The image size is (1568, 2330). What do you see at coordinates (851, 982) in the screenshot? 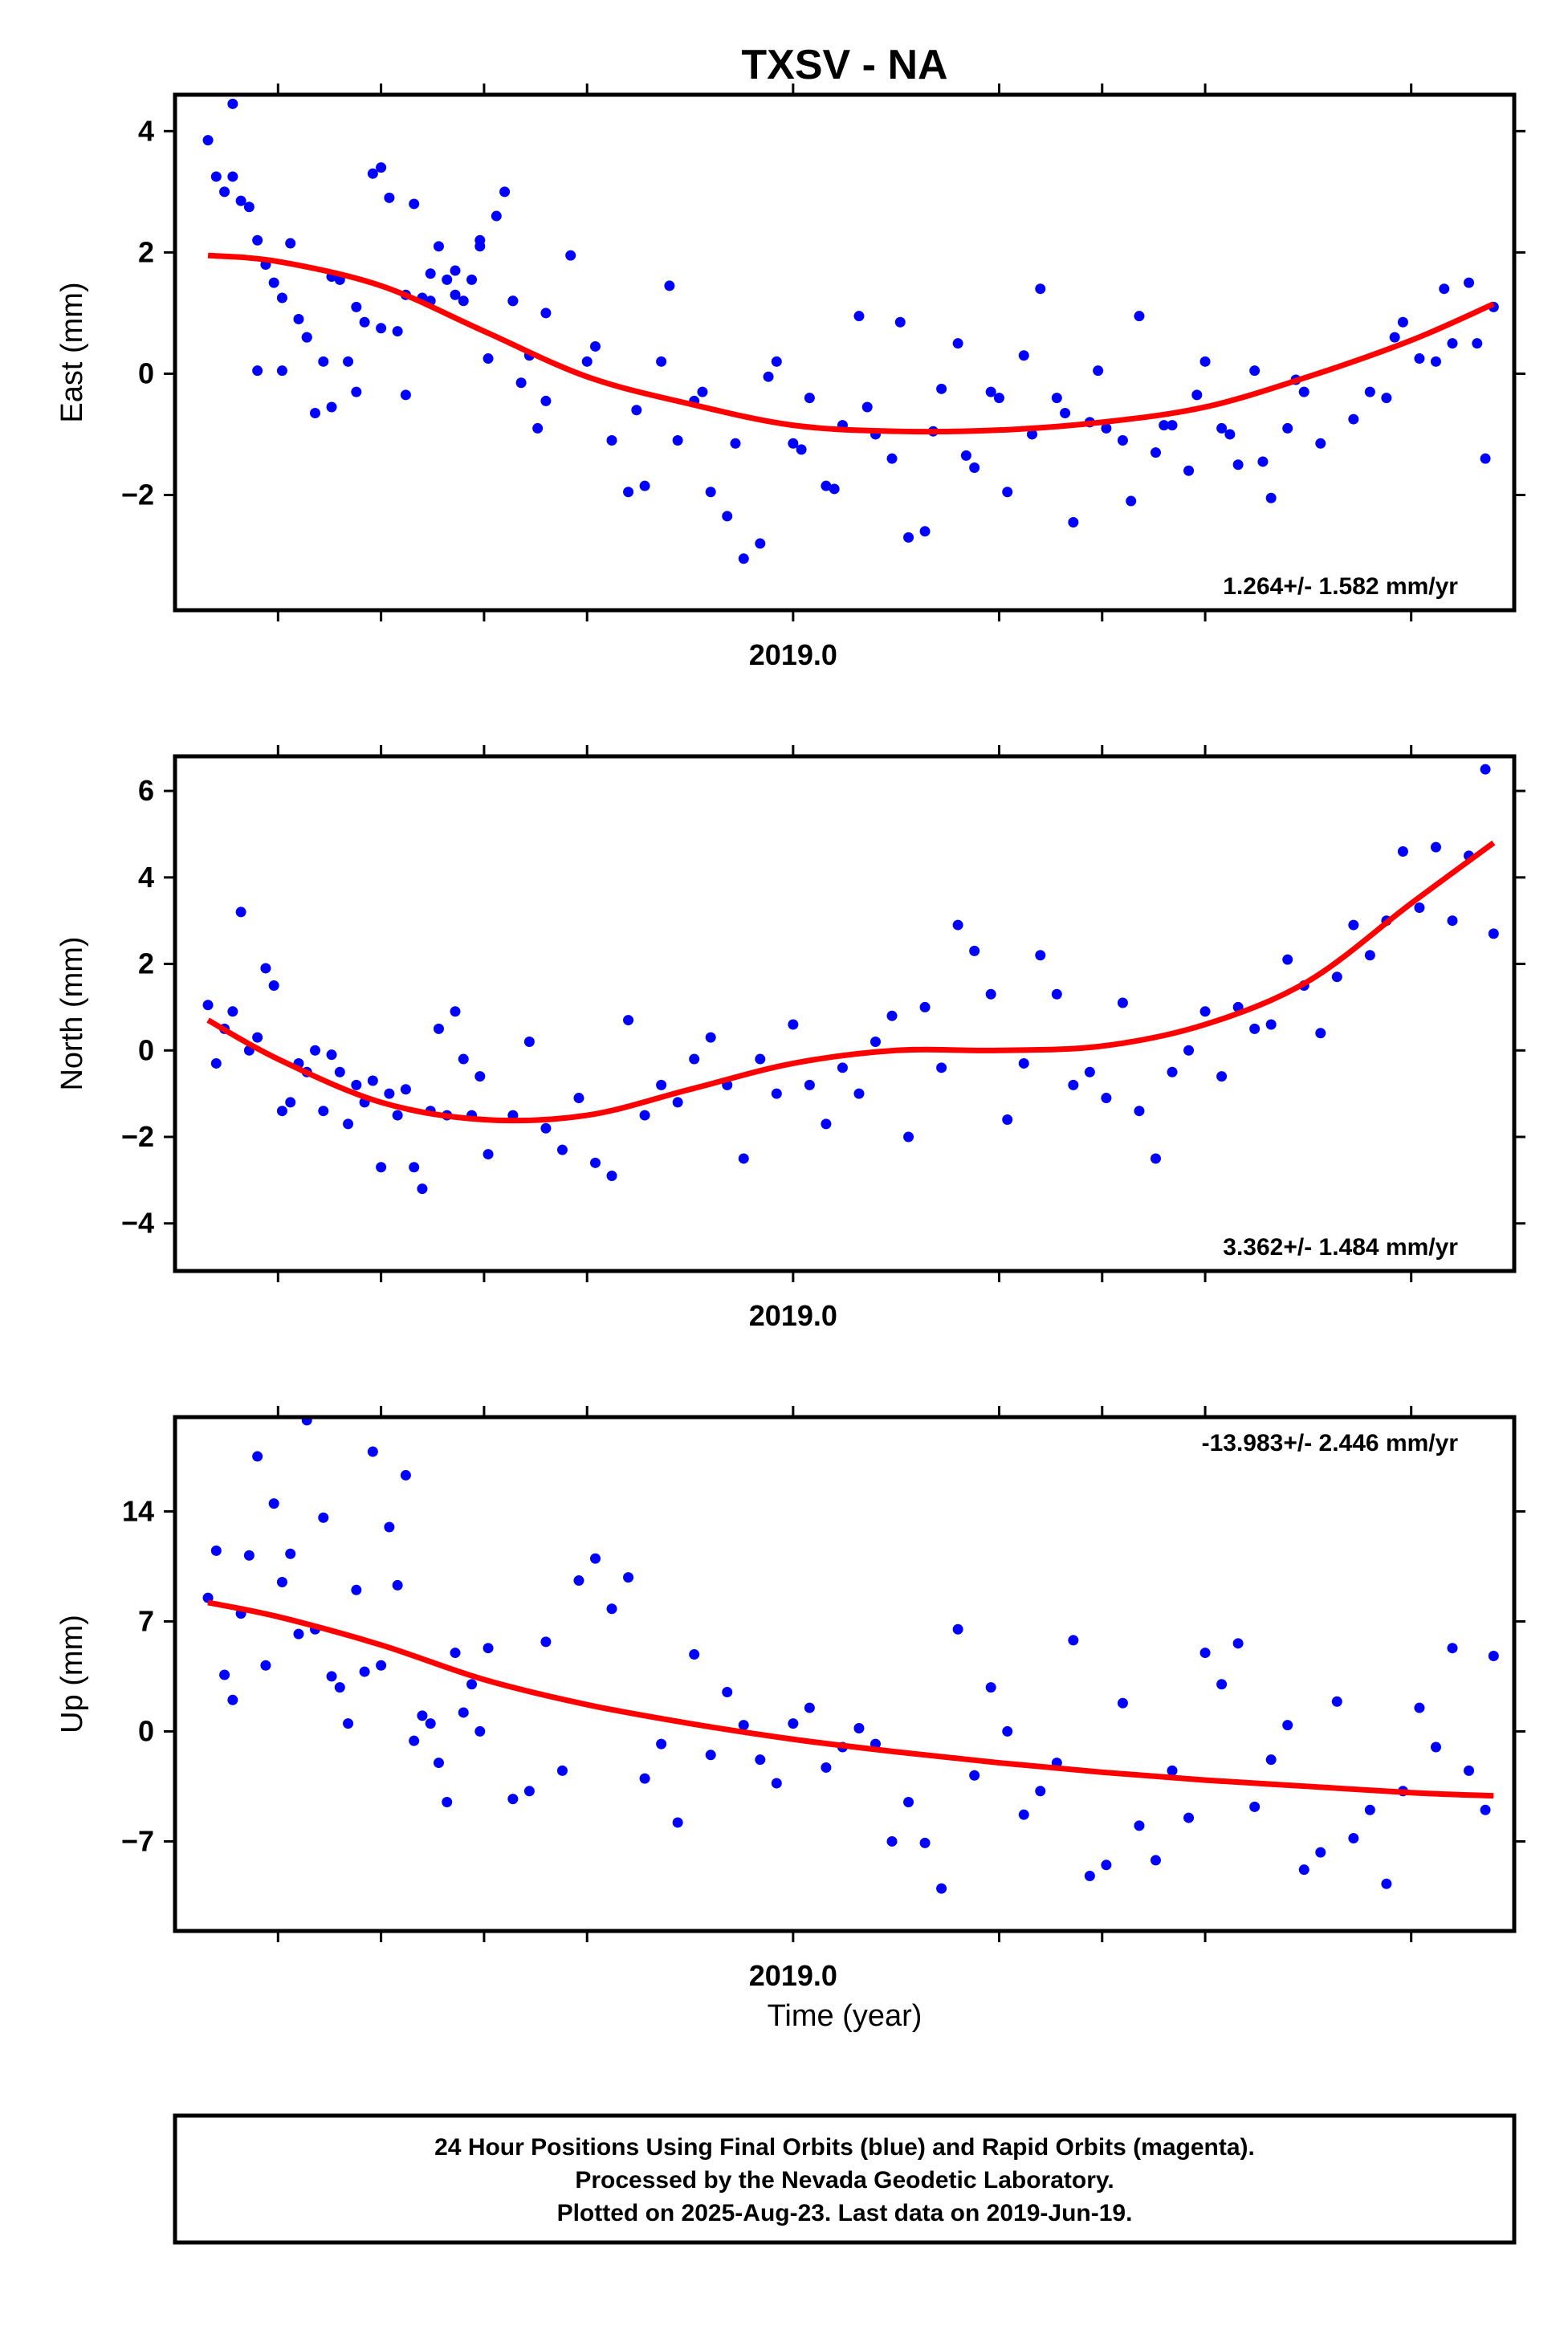
I see `north-fit-curve` at bounding box center [851, 982].